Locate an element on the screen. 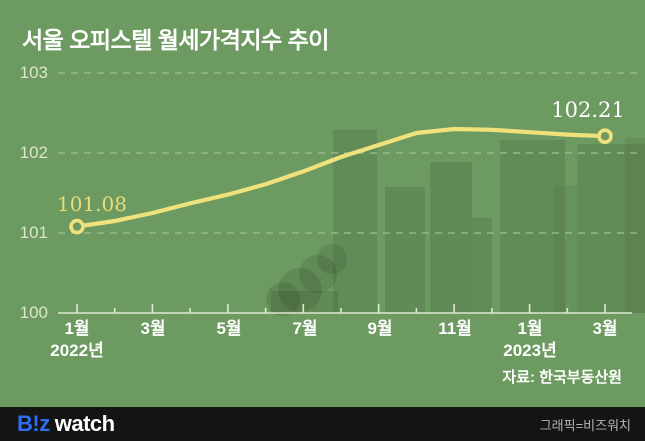  bizwatch-logo: B!z watch is located at coordinates (66, 424).